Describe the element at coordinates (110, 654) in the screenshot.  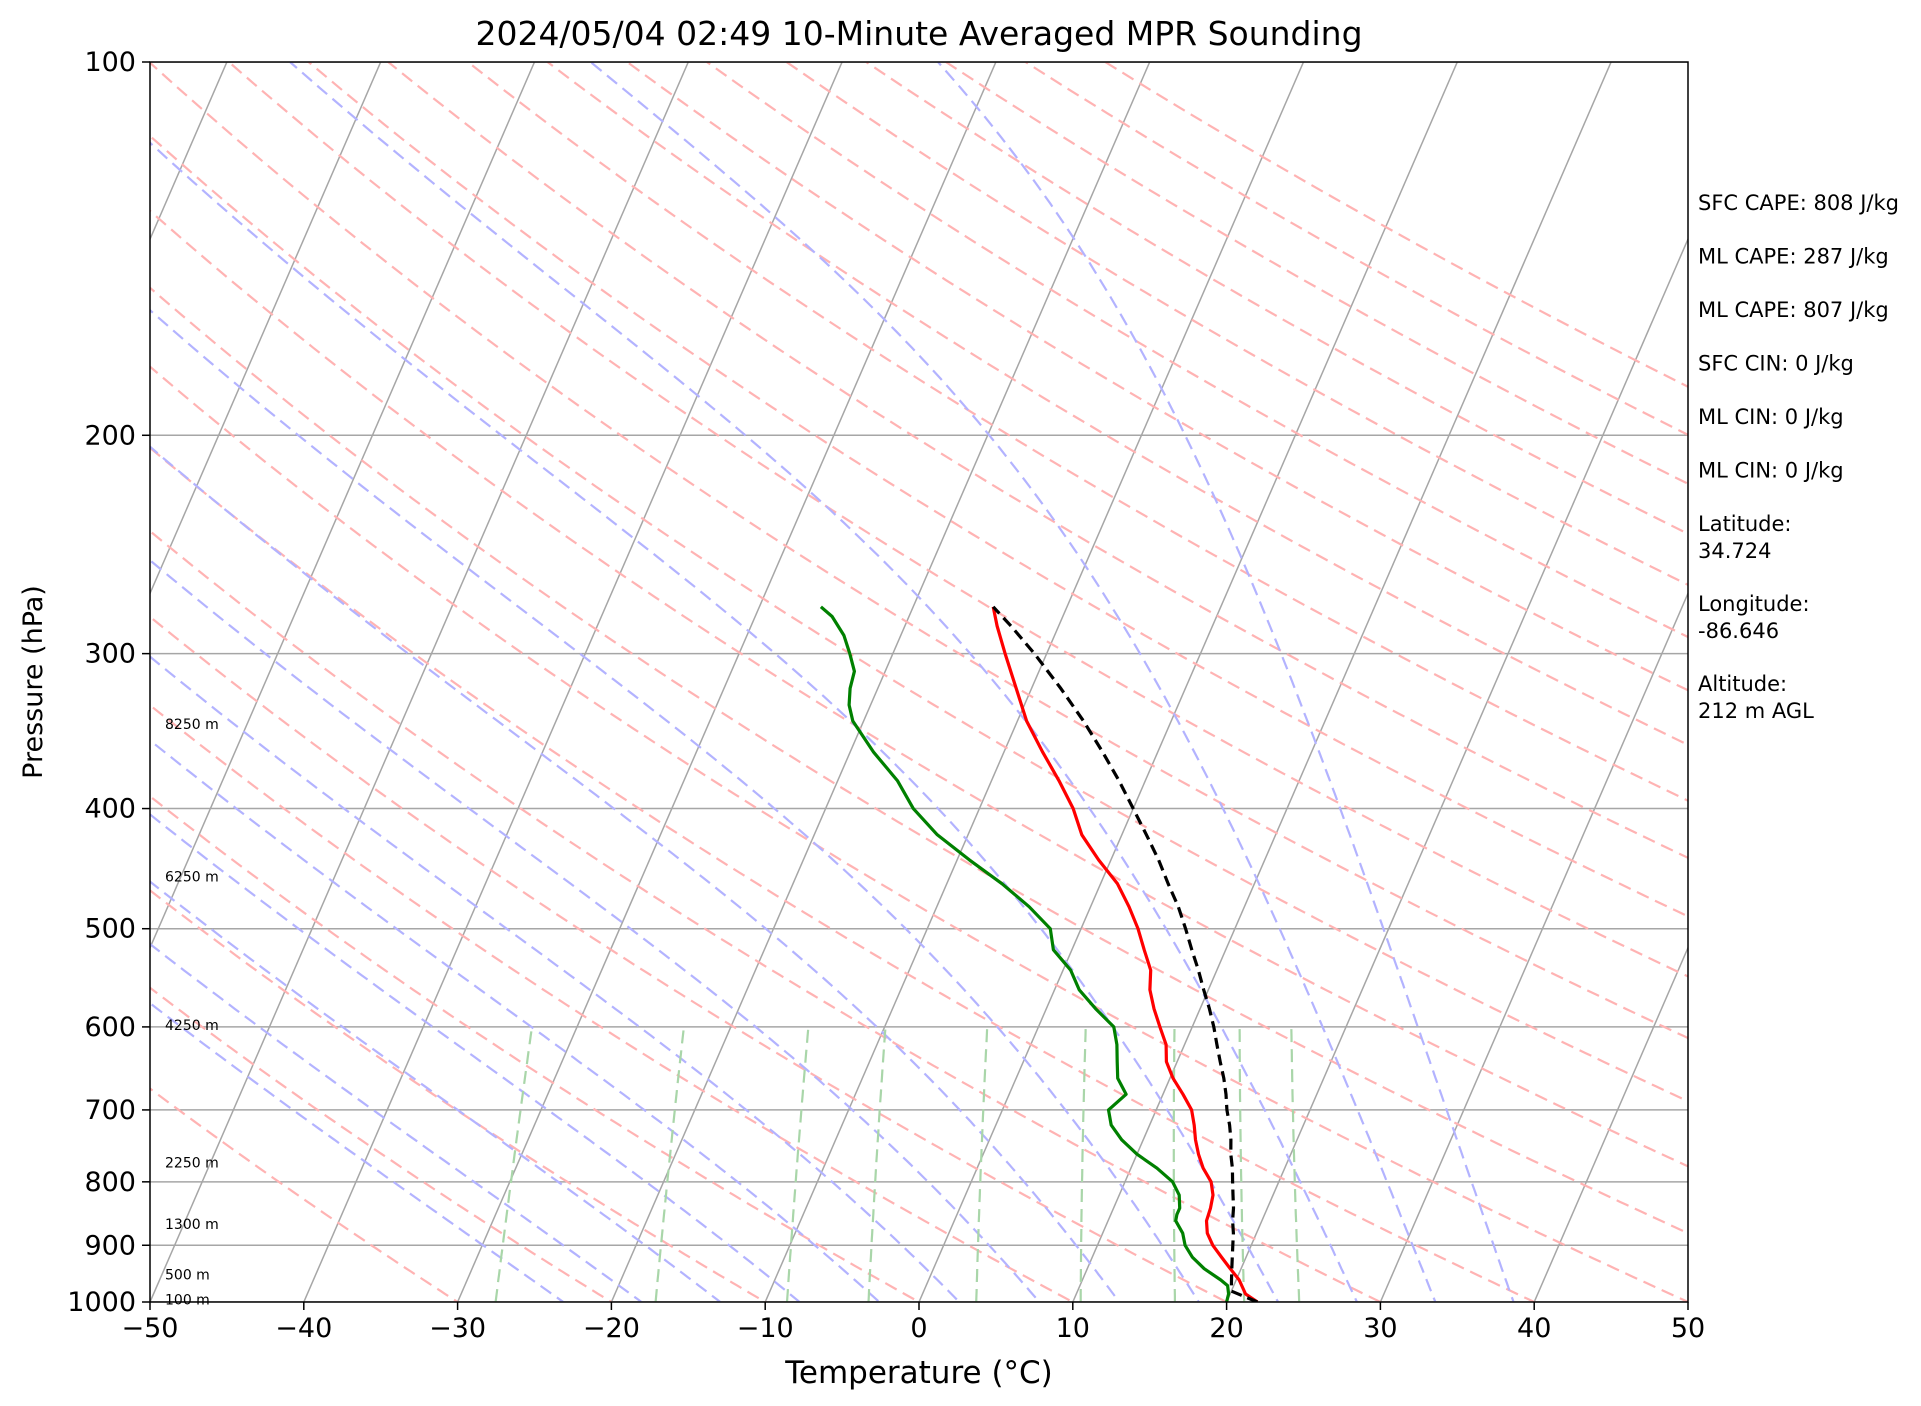
I see `y-tick-label: 300` at that location.